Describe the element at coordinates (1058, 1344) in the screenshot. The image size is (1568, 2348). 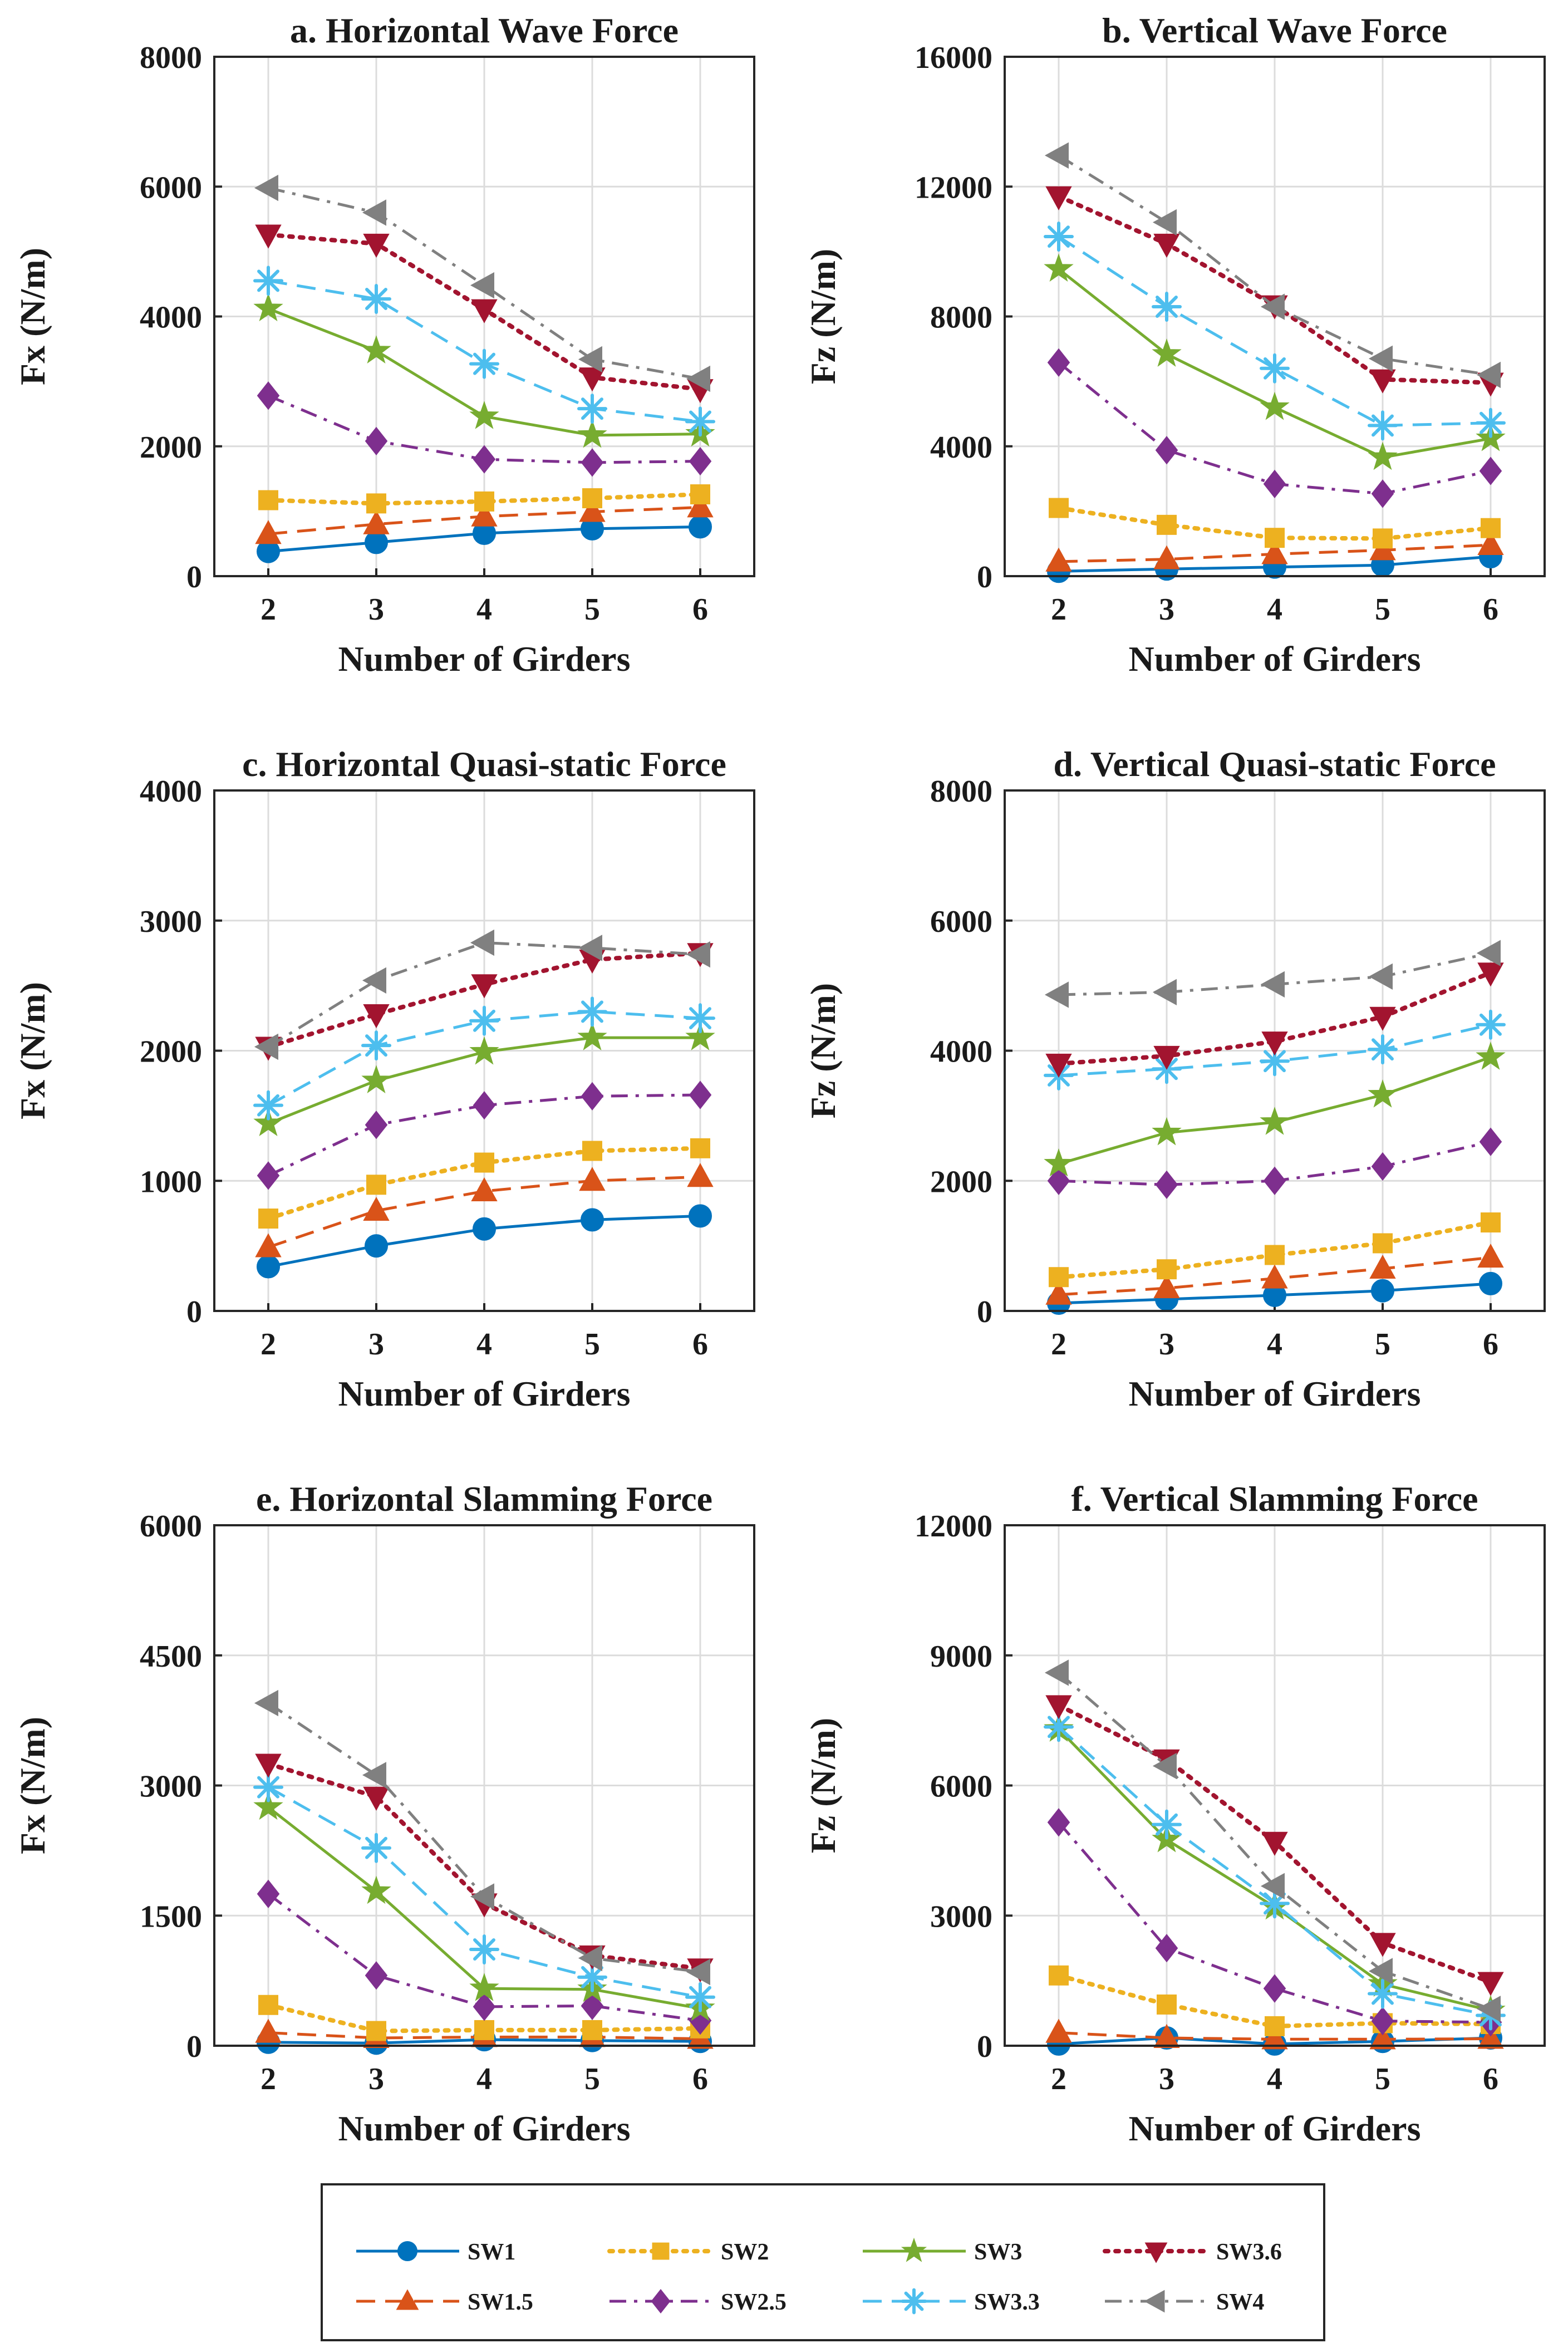
I see `x-tick-label: 2` at that location.